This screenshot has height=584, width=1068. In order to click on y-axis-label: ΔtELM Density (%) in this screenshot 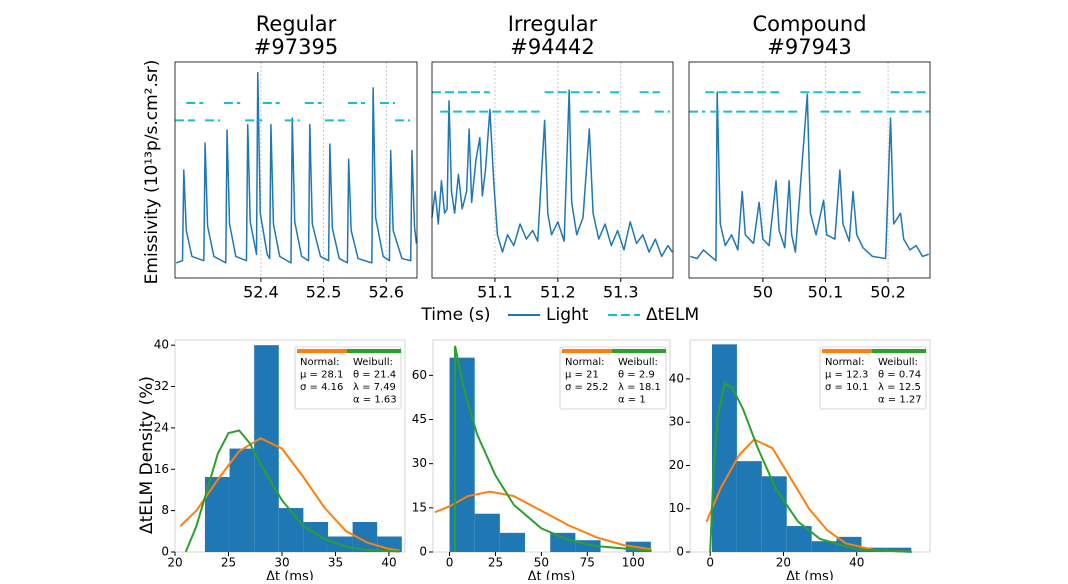, I will do `click(147, 455)`.